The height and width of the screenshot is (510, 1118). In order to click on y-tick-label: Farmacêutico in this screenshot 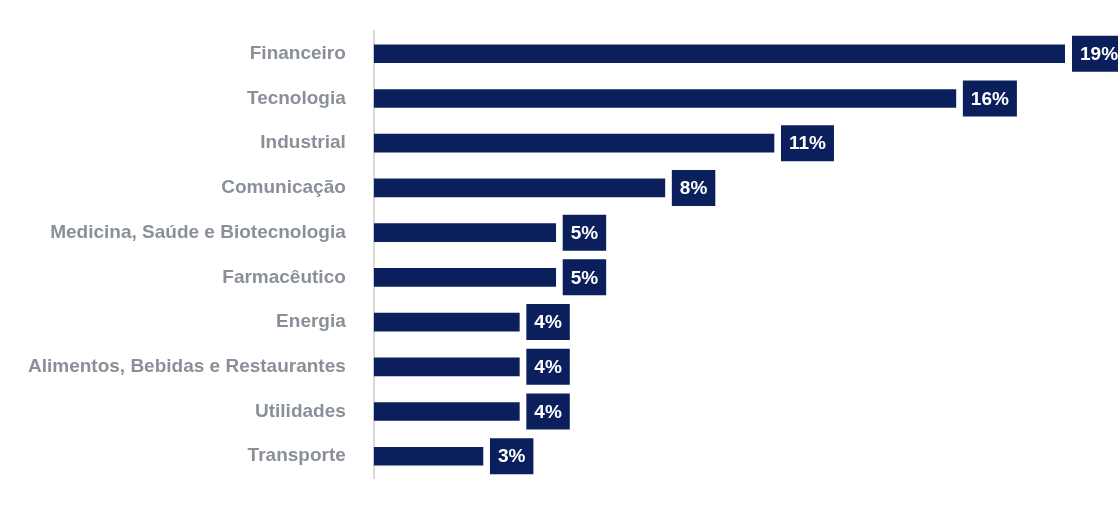, I will do `click(284, 276)`.